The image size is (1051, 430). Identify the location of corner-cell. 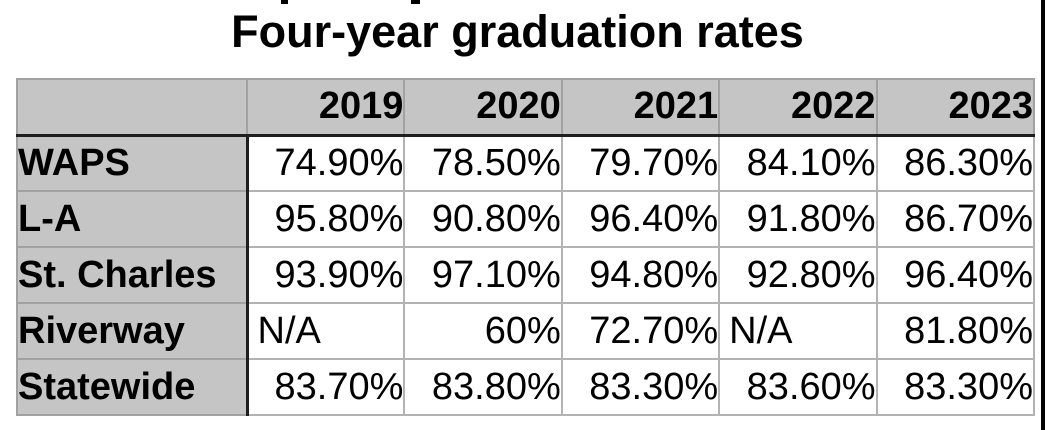
(132, 107).